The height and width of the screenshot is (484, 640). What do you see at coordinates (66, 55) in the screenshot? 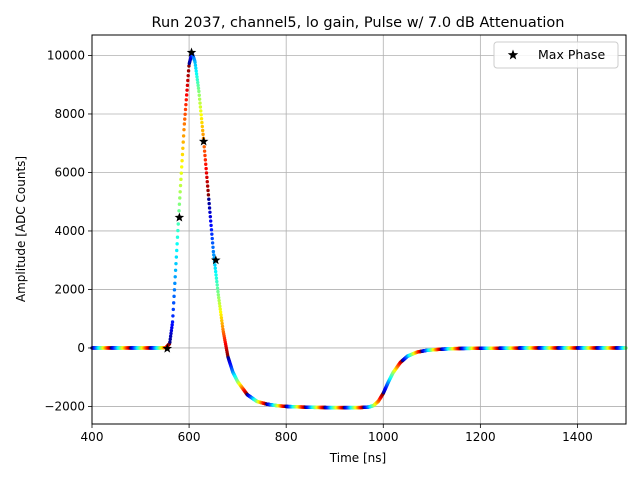
I see `y-tick-label: 10000` at bounding box center [66, 55].